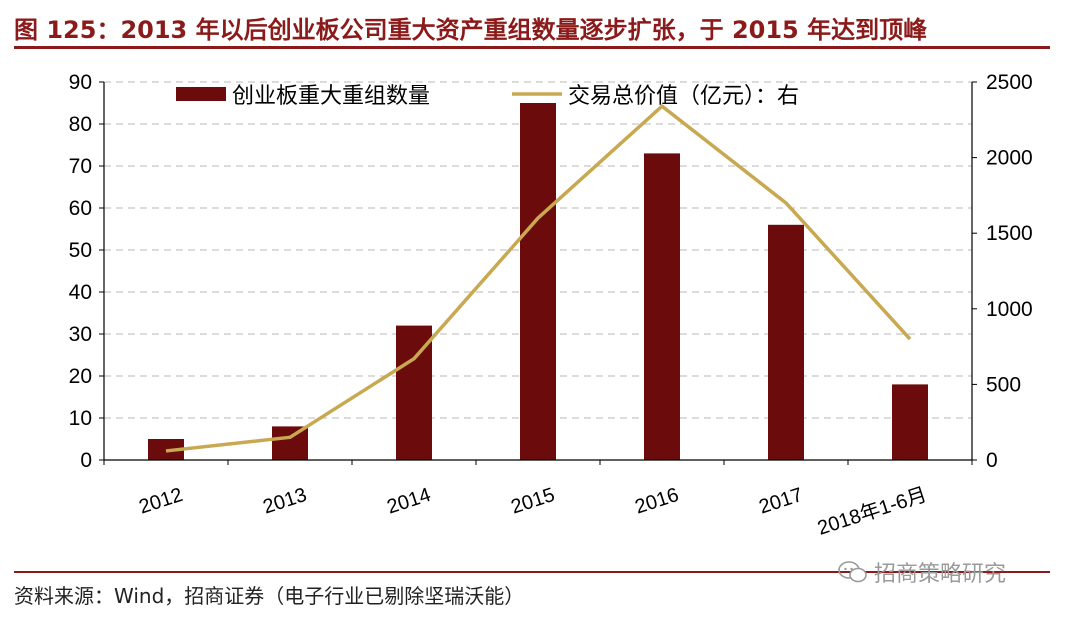 Image resolution: width=1080 pixels, height=618 pixels. Describe the element at coordinates (852, 572) in the screenshot. I see `wechat-icon` at that location.